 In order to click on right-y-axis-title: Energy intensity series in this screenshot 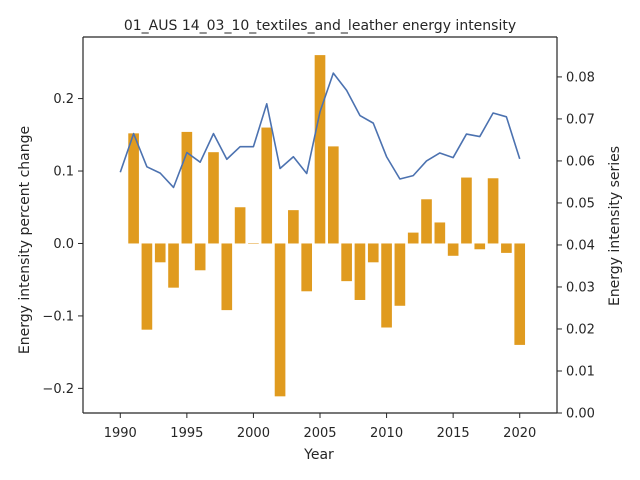, I will do `click(615, 226)`.